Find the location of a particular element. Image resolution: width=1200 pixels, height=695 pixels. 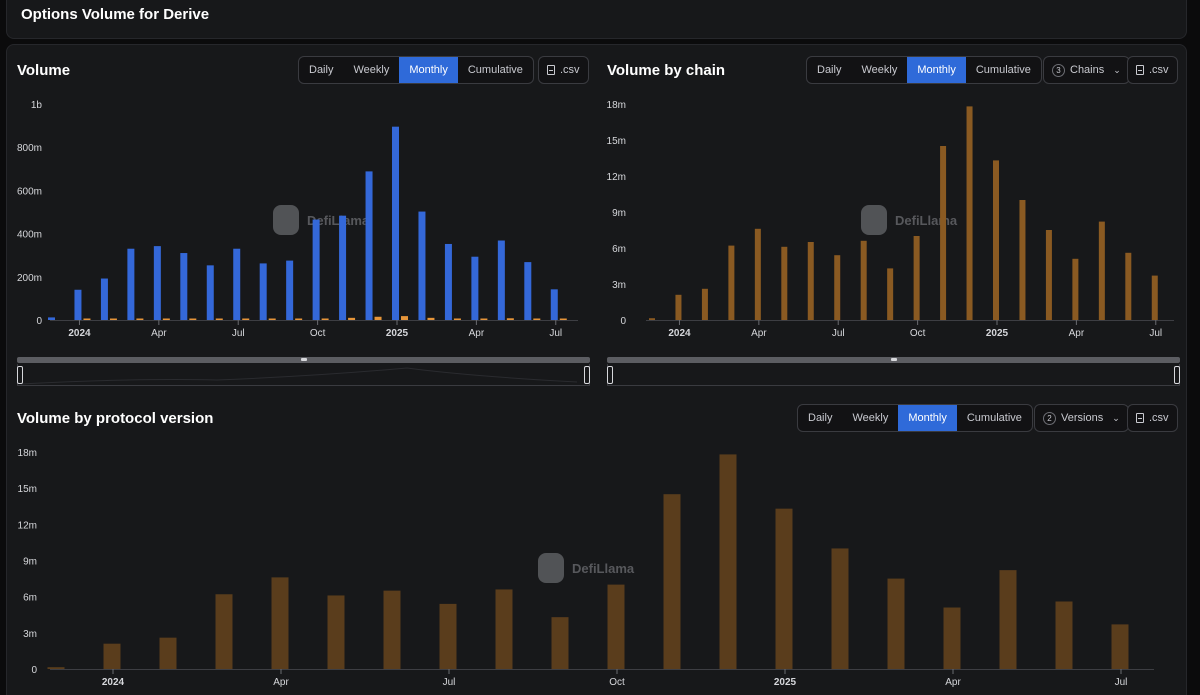

volume-csv-label: .csv is located at coordinates (570, 70).